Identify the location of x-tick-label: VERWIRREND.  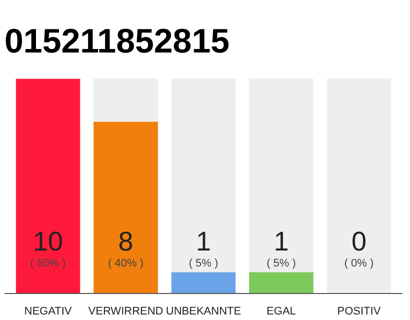
(126, 312).